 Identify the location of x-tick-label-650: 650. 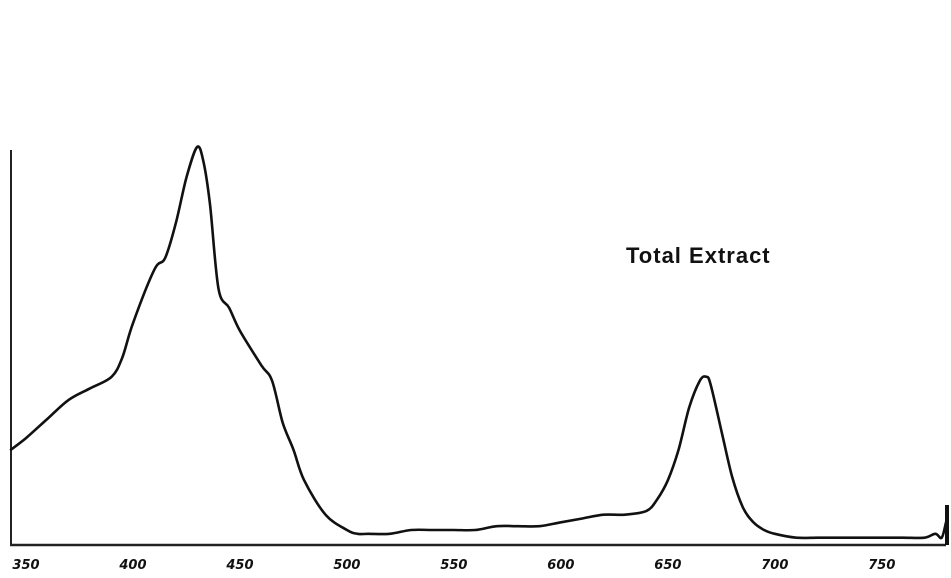
(667, 565).